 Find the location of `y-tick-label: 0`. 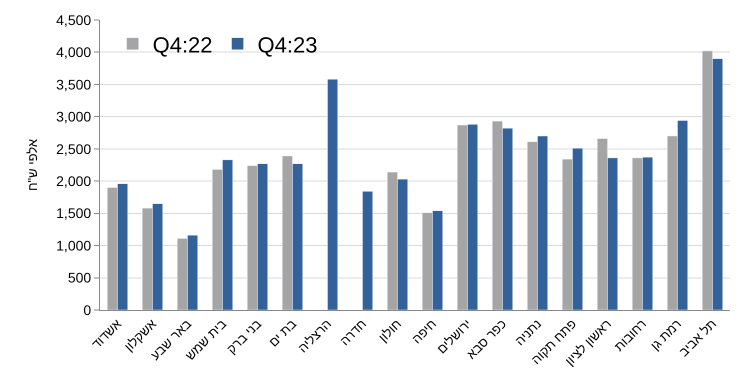

y-tick-label: 0 is located at coordinates (87, 310).